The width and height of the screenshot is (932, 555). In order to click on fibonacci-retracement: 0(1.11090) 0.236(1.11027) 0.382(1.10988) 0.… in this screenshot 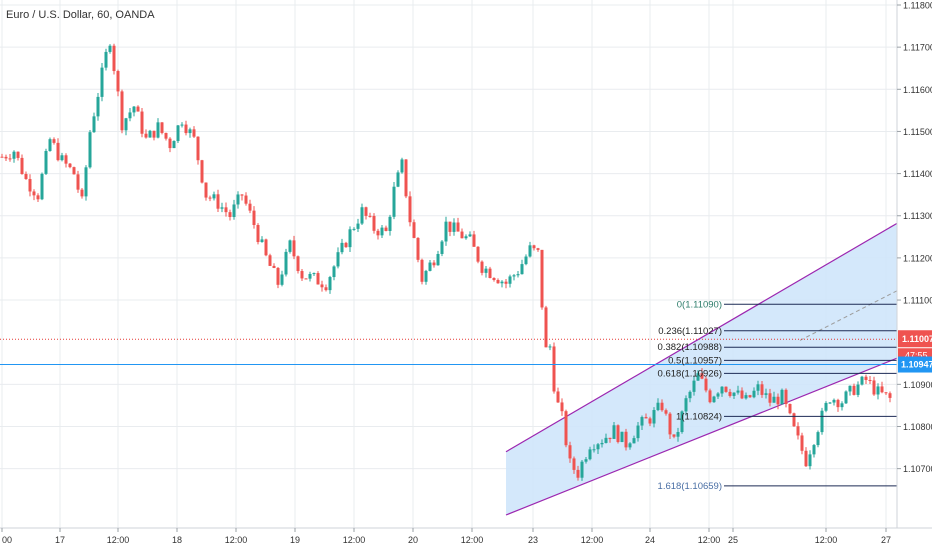, I will do `click(777, 395)`.